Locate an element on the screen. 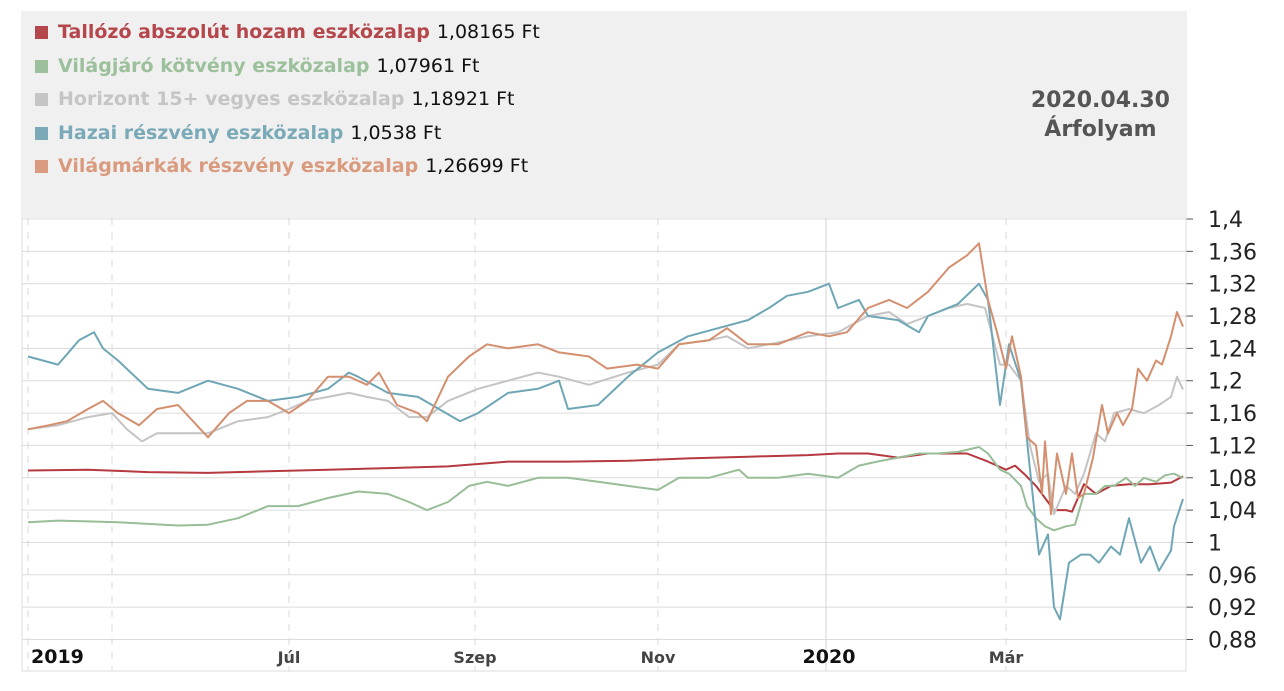 The width and height of the screenshot is (1284, 691). x-tick-label: Nov is located at coordinates (658, 657).